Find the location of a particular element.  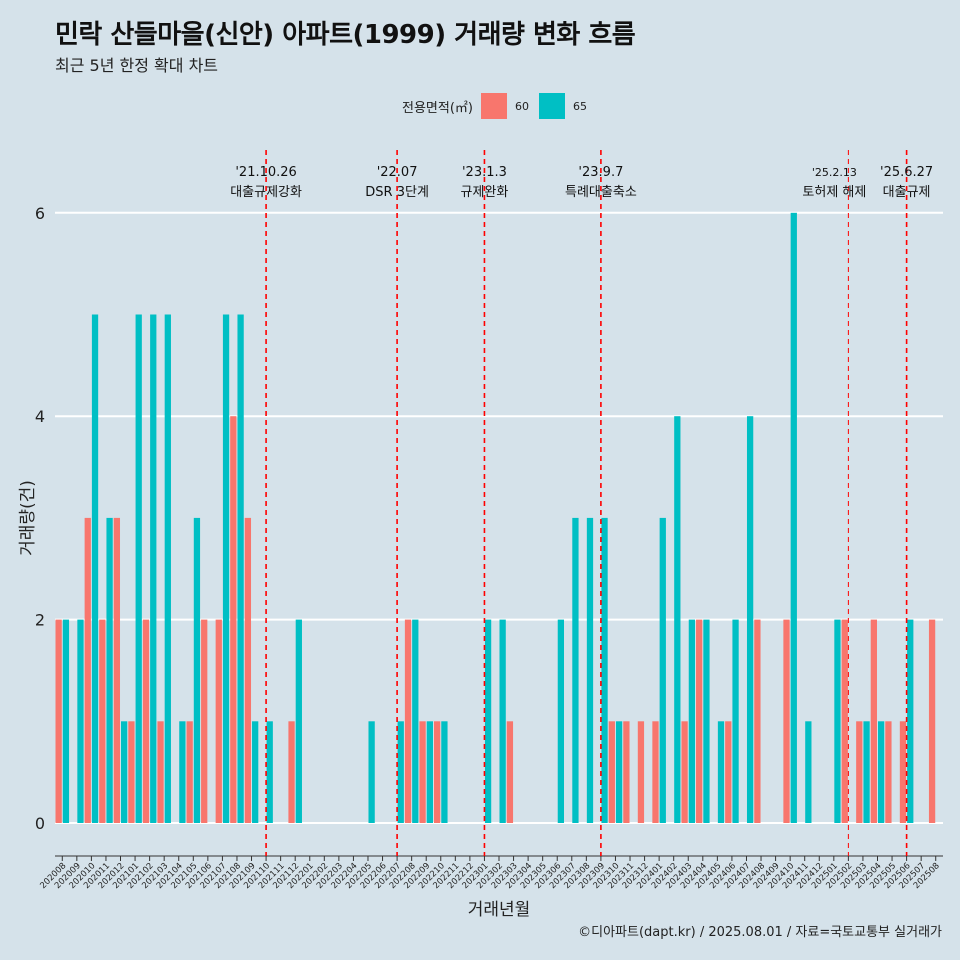

event-label-202506: 대출규제 is located at coordinates (907, 192).